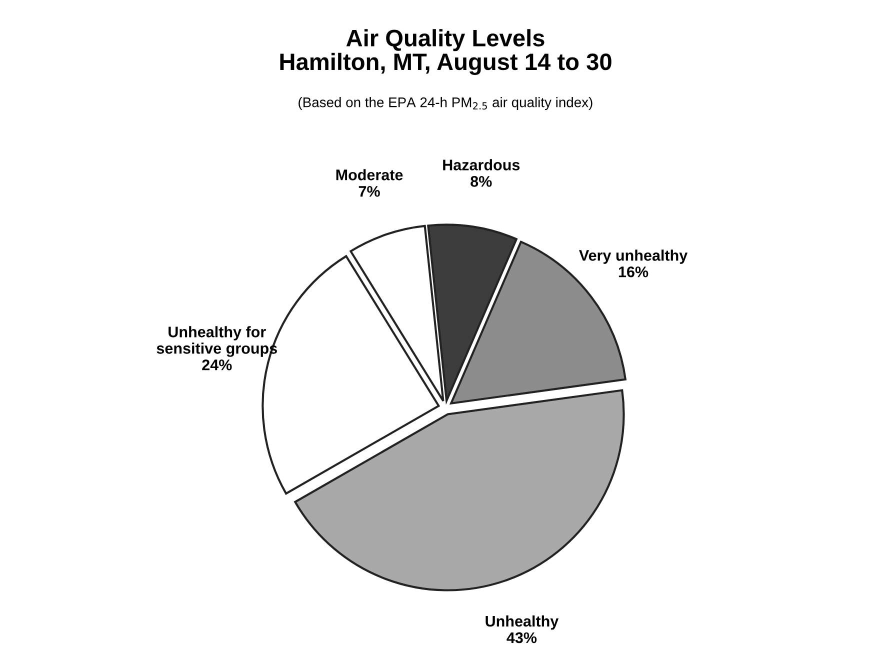 The width and height of the screenshot is (891, 647). What do you see at coordinates (633, 257) in the screenshot?
I see `slice-label: Very unhealthy` at bounding box center [633, 257].